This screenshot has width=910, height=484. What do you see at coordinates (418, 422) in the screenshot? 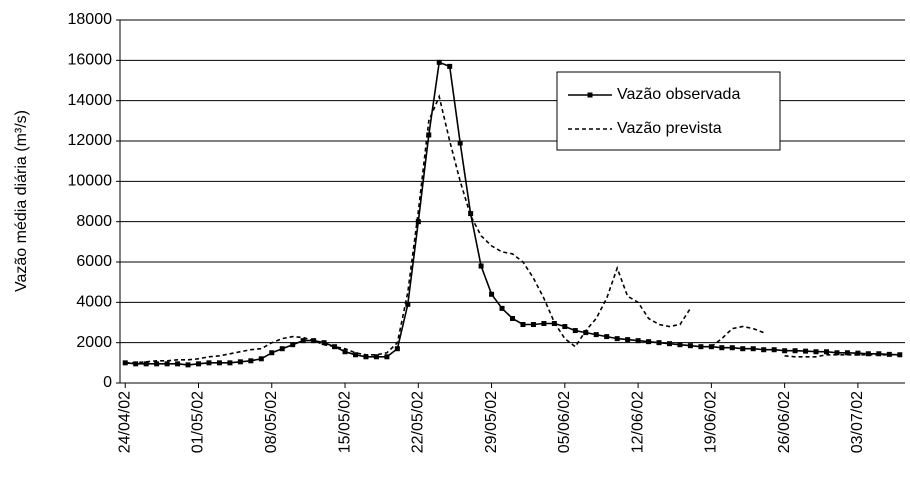
I see `x-tick-label: 22/05/02` at bounding box center [418, 422].